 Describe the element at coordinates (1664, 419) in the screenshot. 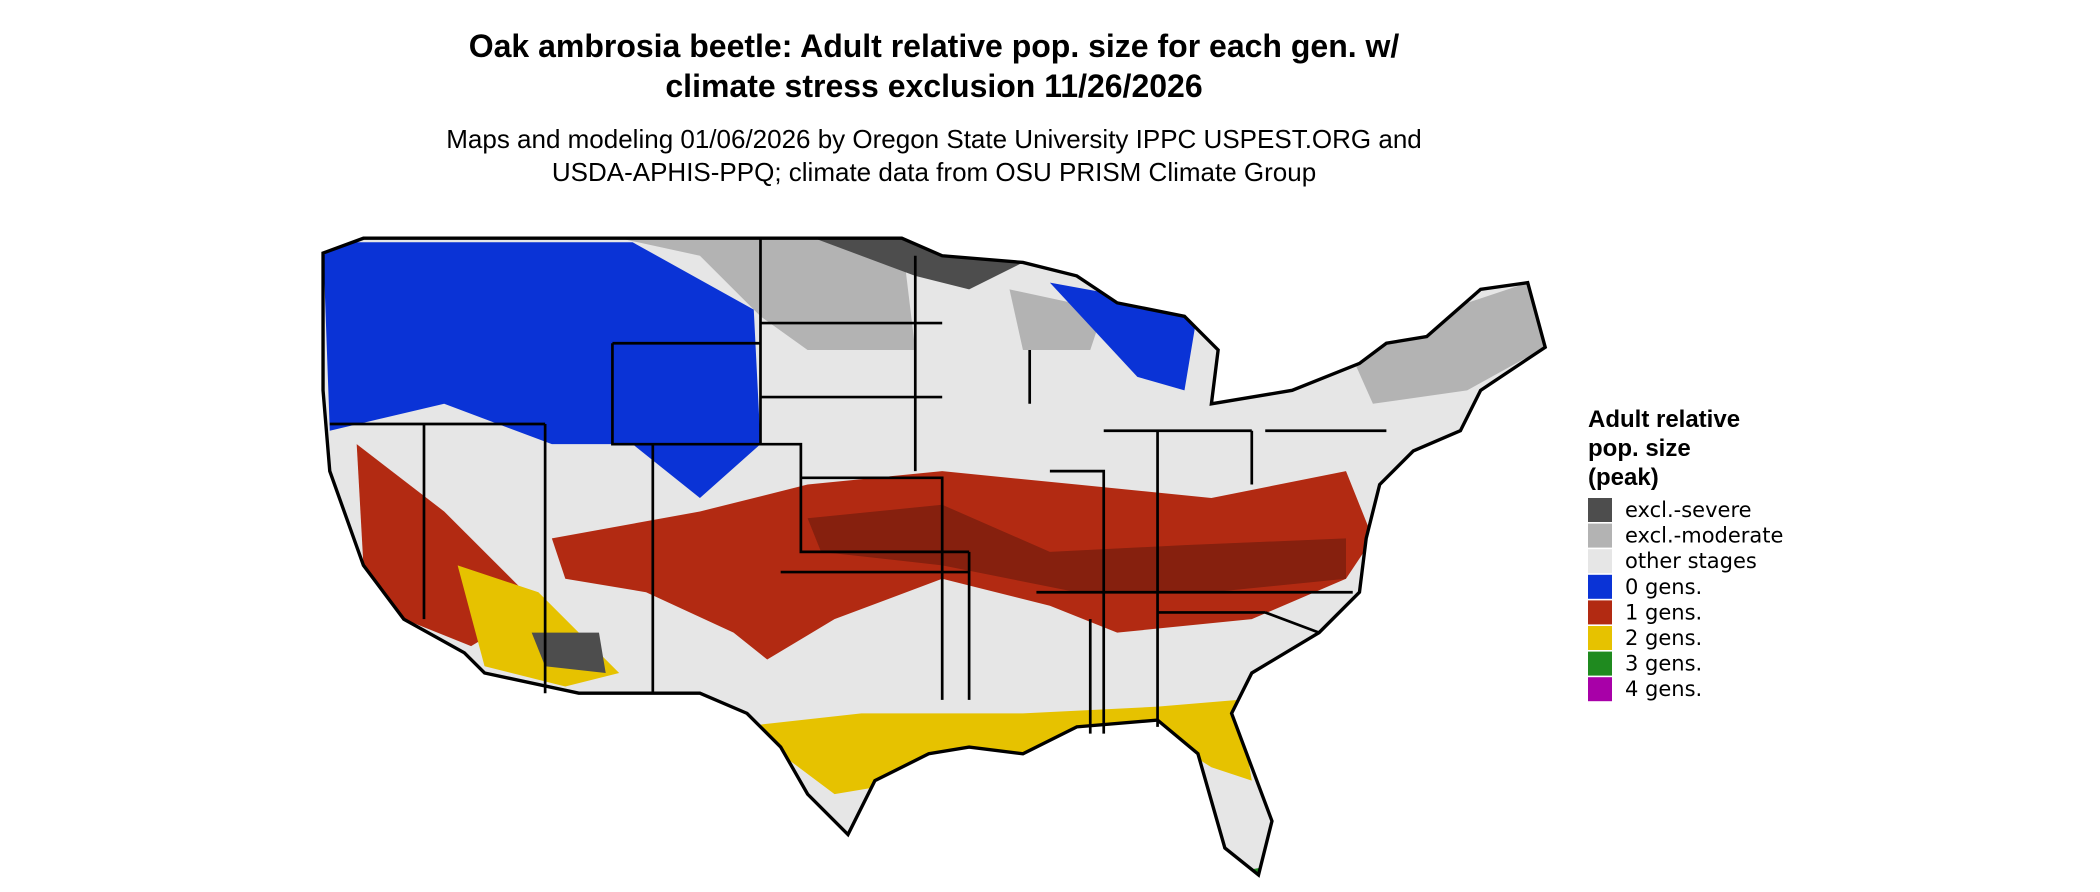

I see `legend-title-line: Adult relative` at that location.